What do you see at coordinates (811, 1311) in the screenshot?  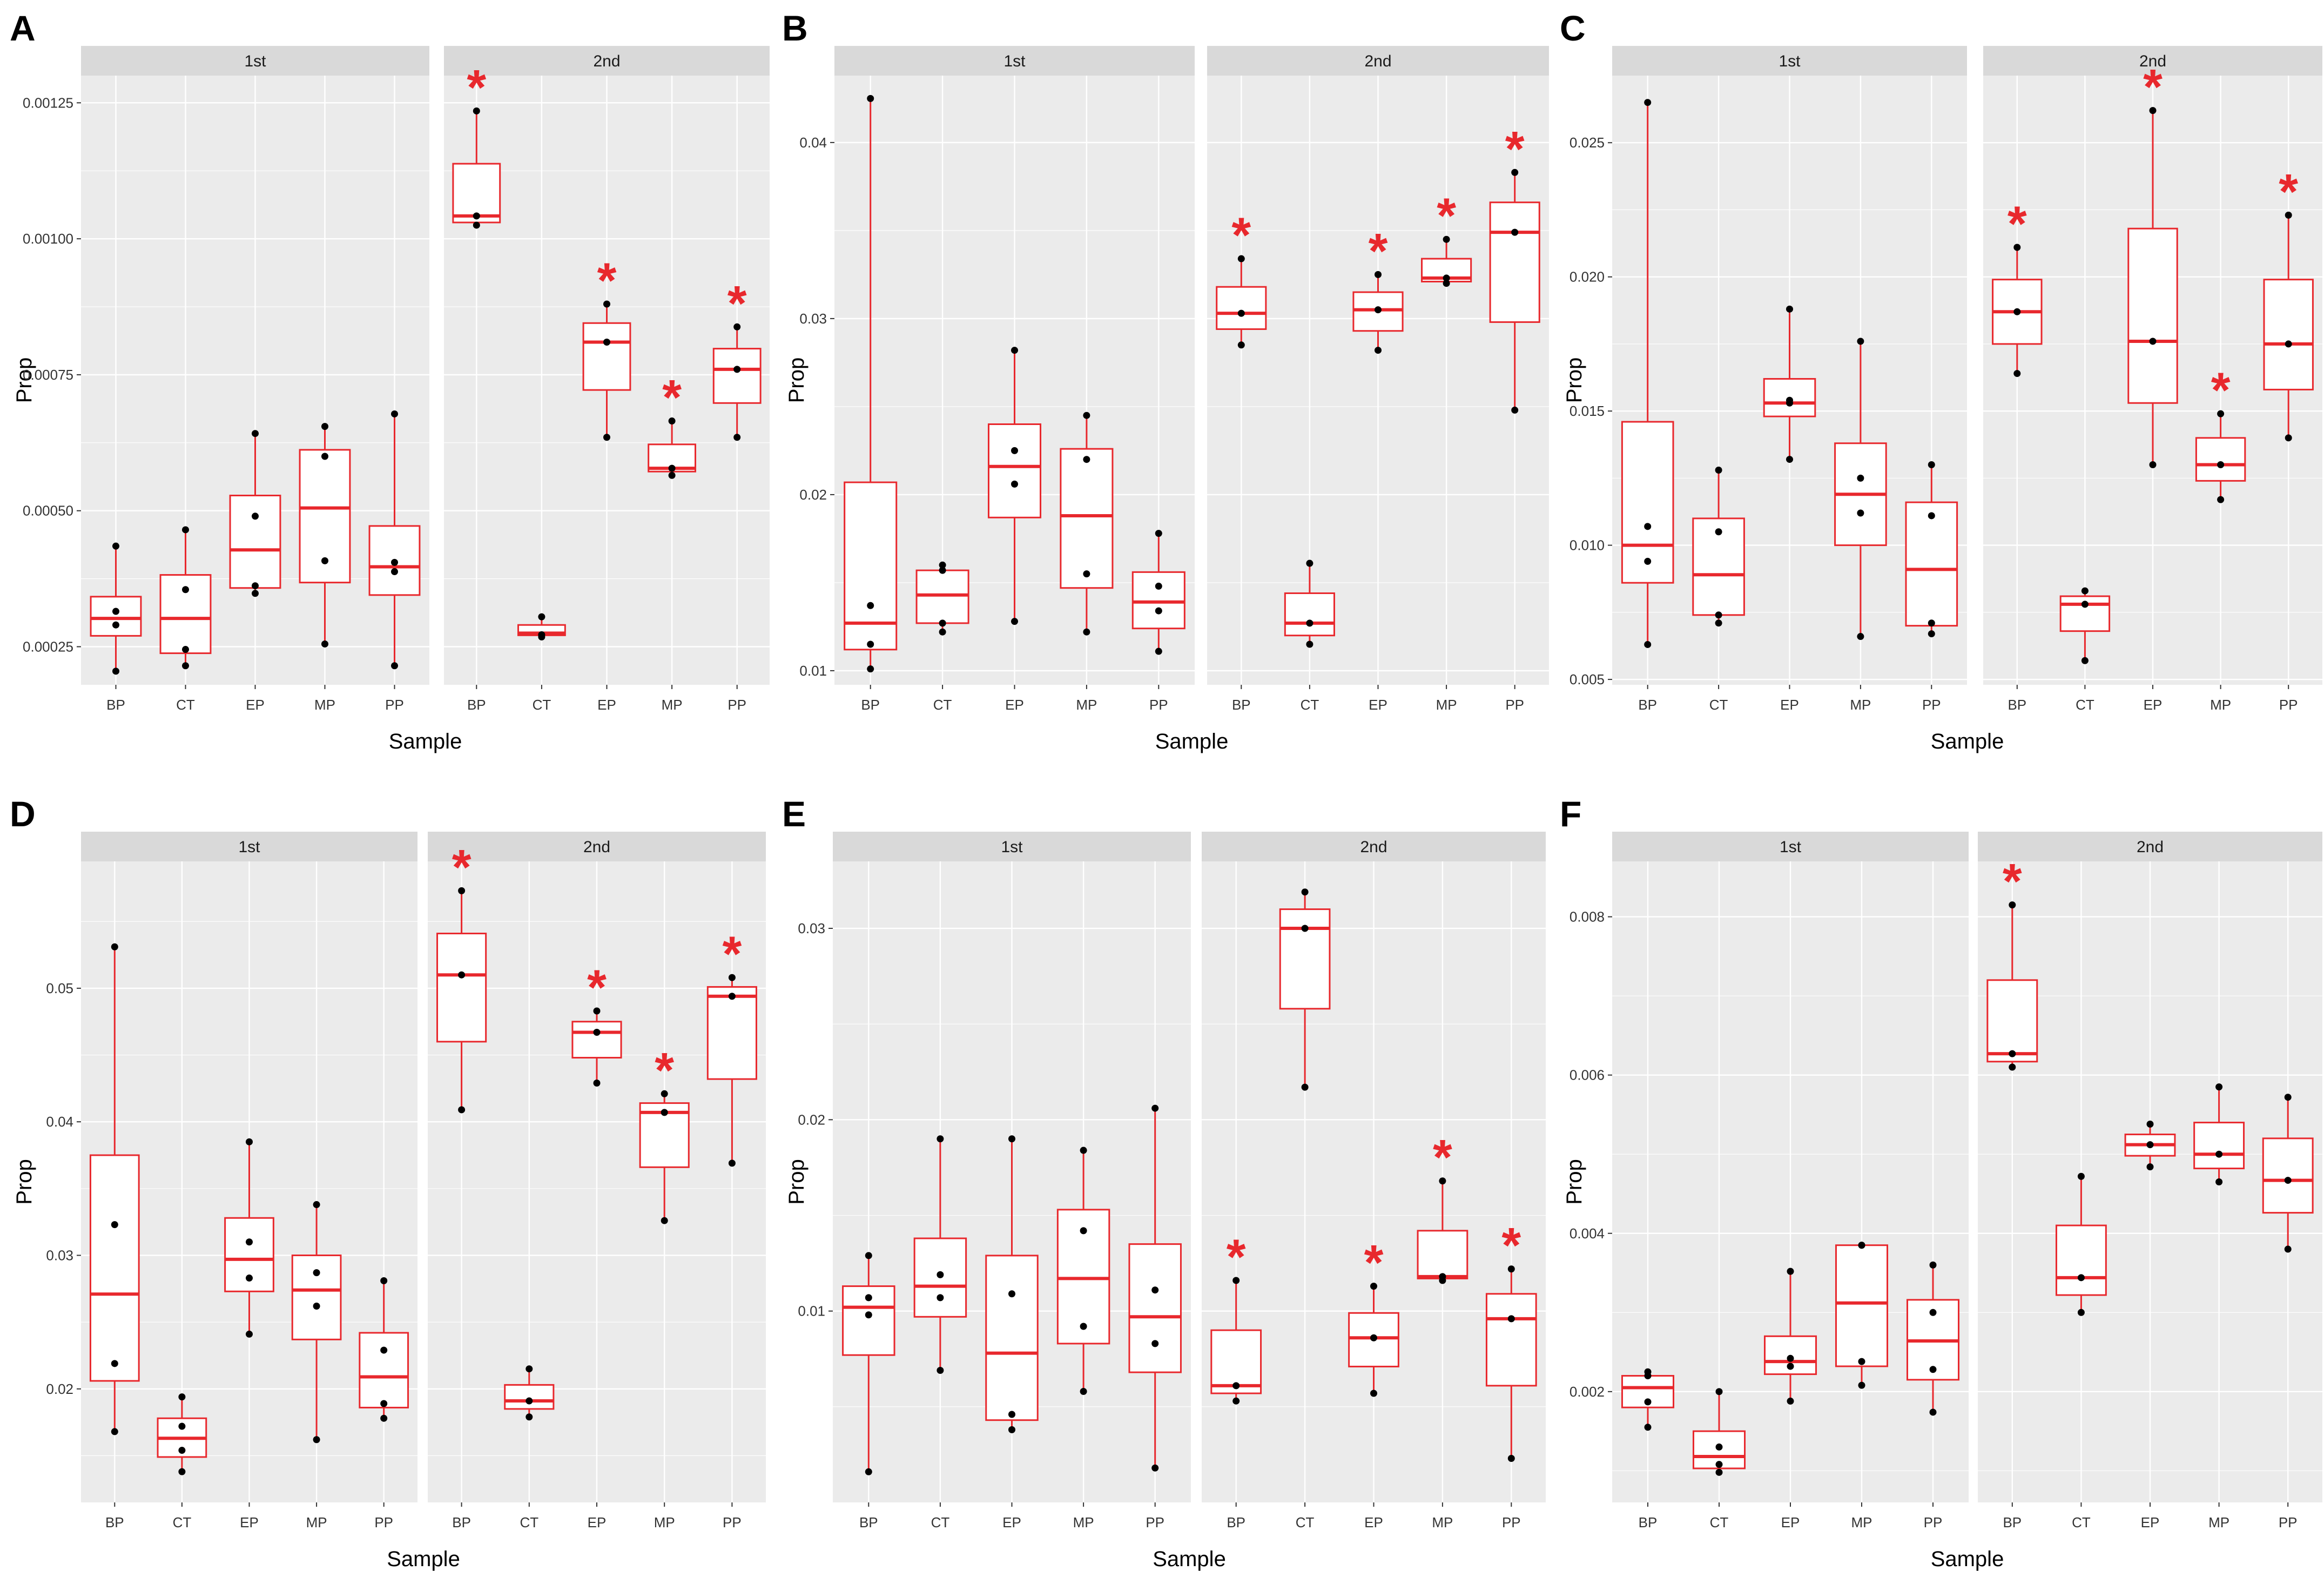 I see `y-tick-label: 0.01` at bounding box center [811, 1311].